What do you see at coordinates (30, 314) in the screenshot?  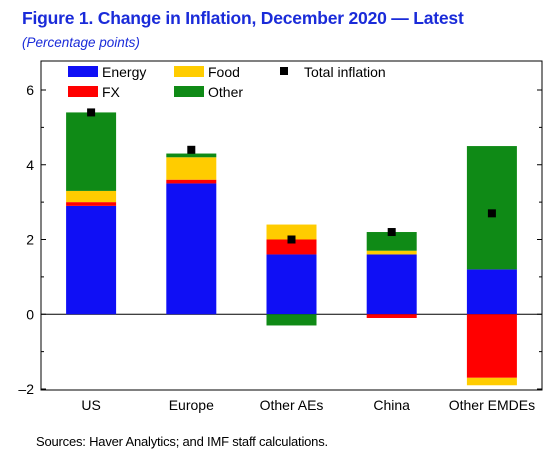 I see `y-tick-label: 0` at bounding box center [30, 314].